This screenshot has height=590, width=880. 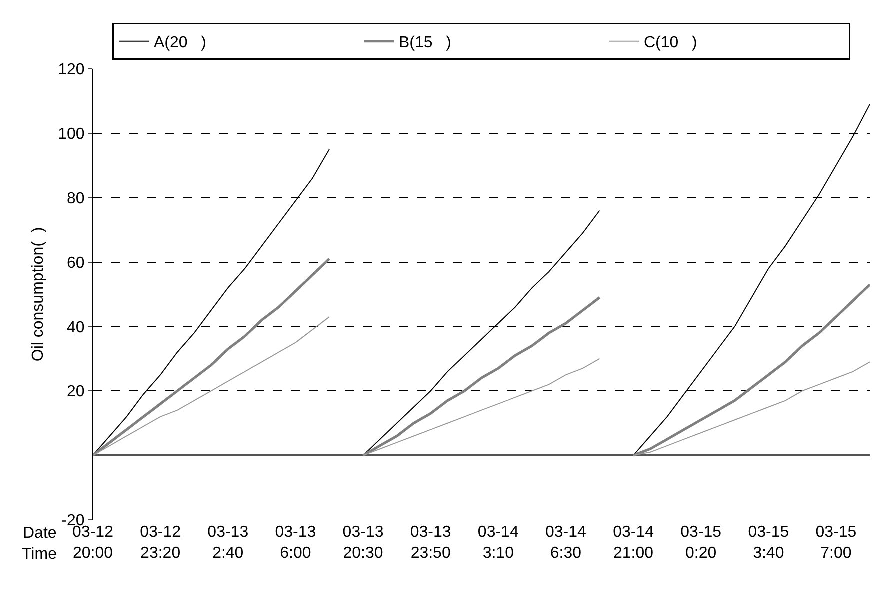 What do you see at coordinates (671, 43) in the screenshot?
I see `legend-label: C(10 )` at bounding box center [671, 43].